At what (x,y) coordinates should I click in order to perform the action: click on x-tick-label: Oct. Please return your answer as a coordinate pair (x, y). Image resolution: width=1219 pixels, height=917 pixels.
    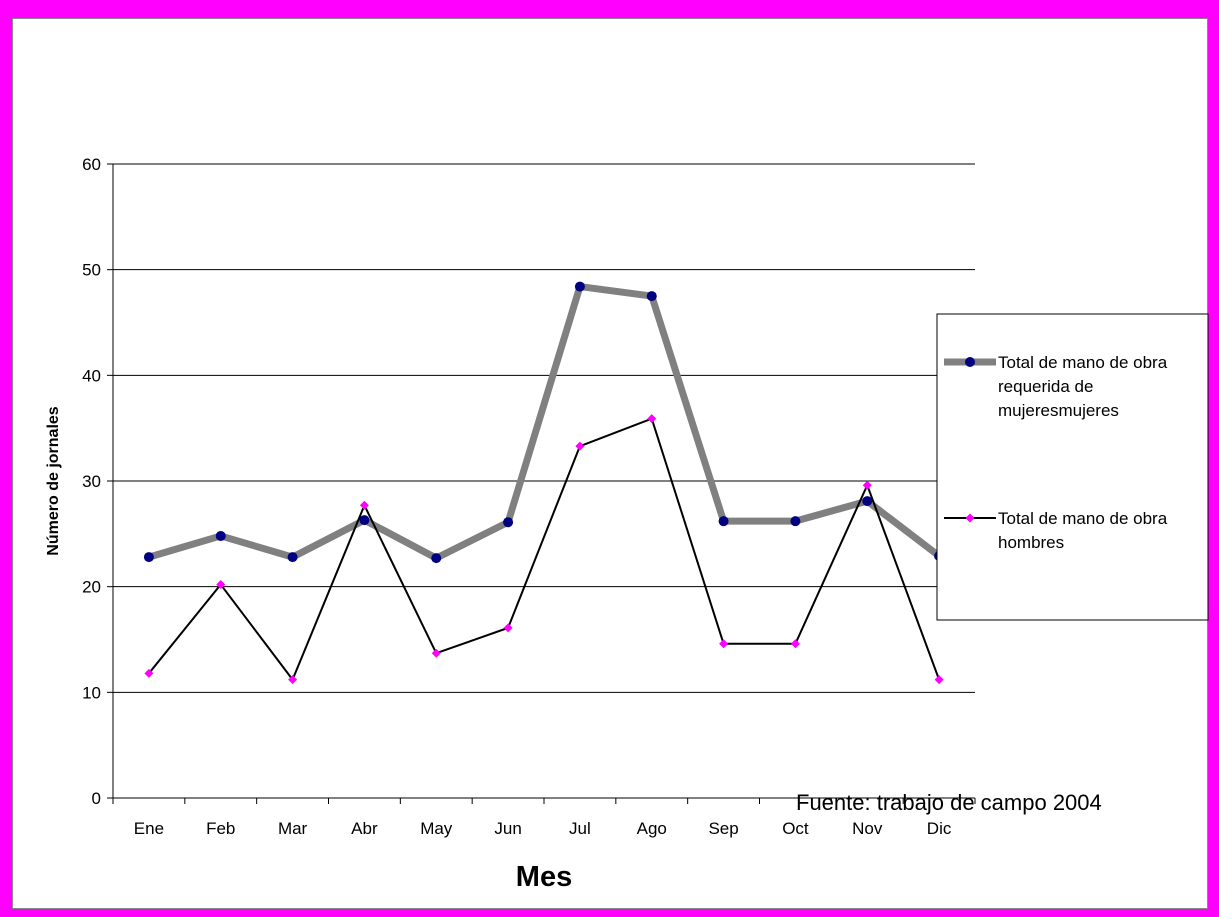
    Looking at the image, I should click on (795, 828).